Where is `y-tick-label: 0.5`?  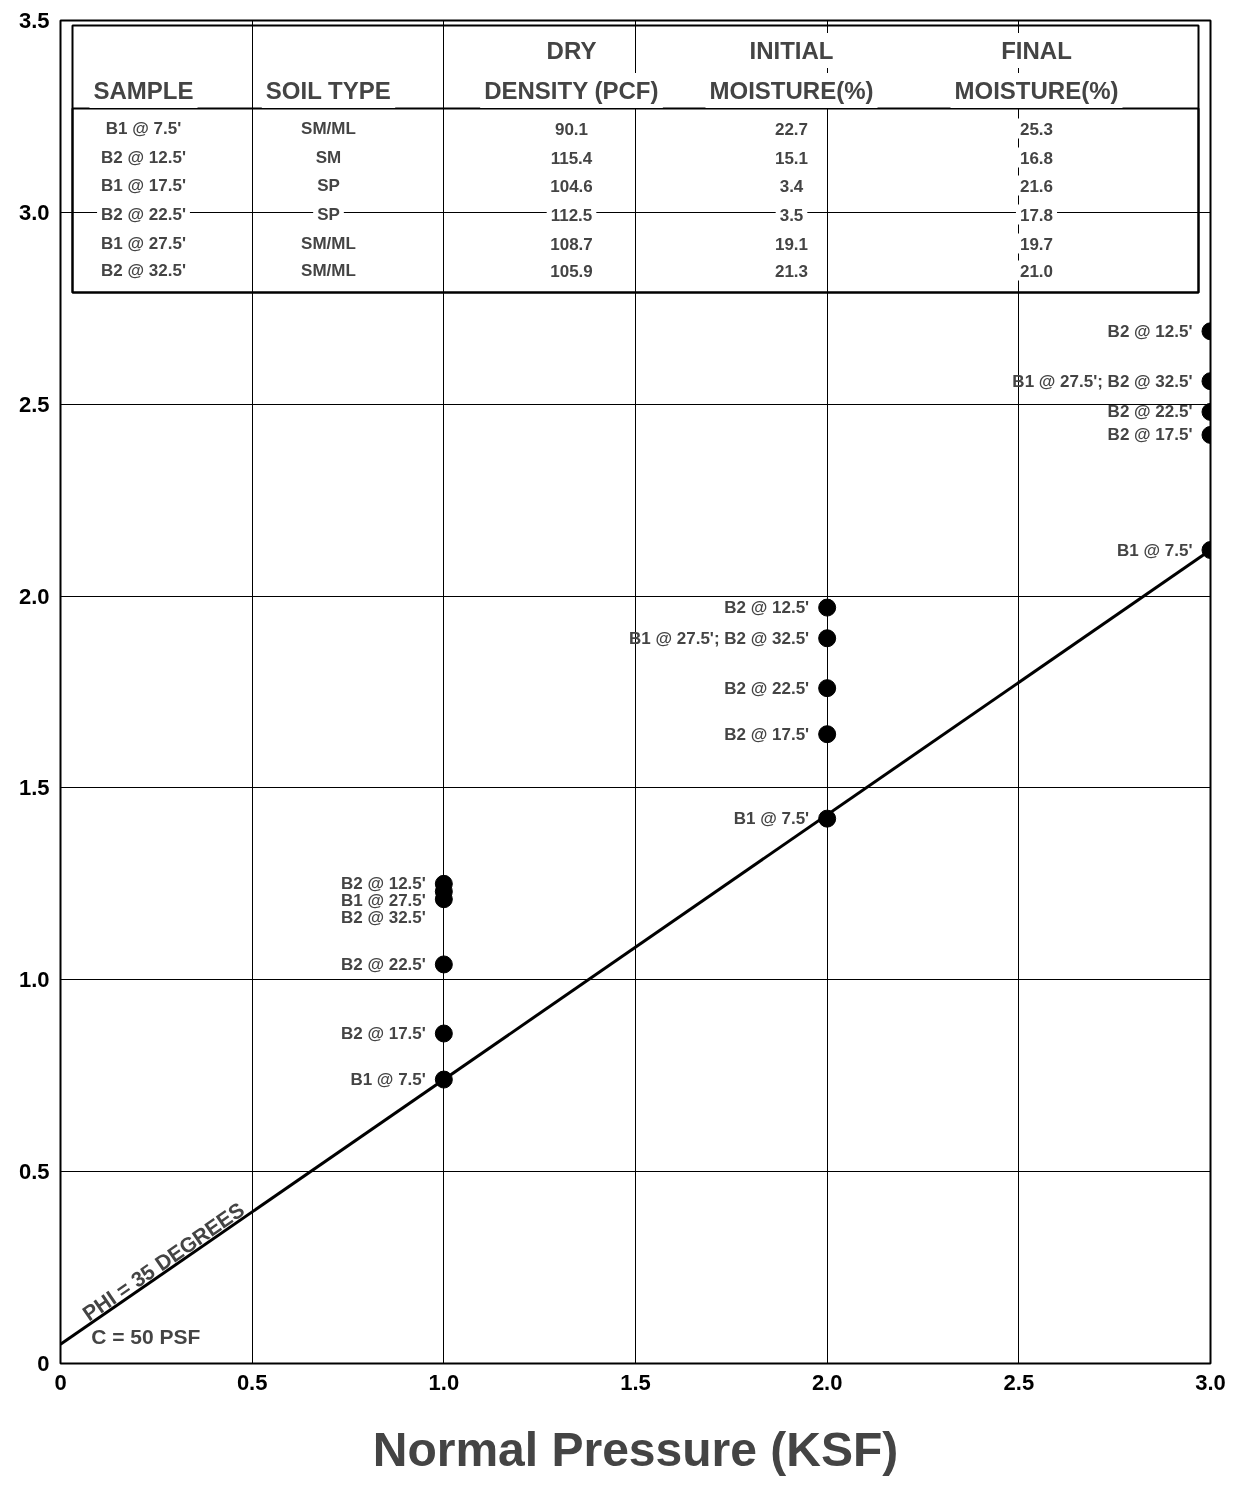
y-tick-label: 0.5 is located at coordinates (34, 1172).